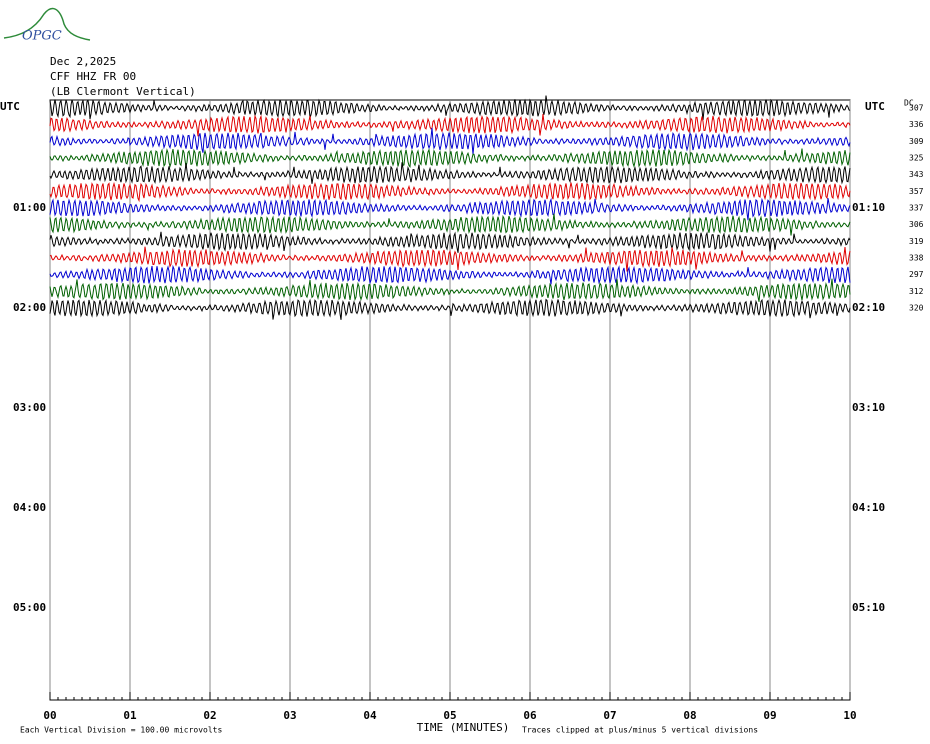 Image resolution: width=930 pixels, height=744 pixels. I want to click on x-tick-label: 05, so click(449, 715).